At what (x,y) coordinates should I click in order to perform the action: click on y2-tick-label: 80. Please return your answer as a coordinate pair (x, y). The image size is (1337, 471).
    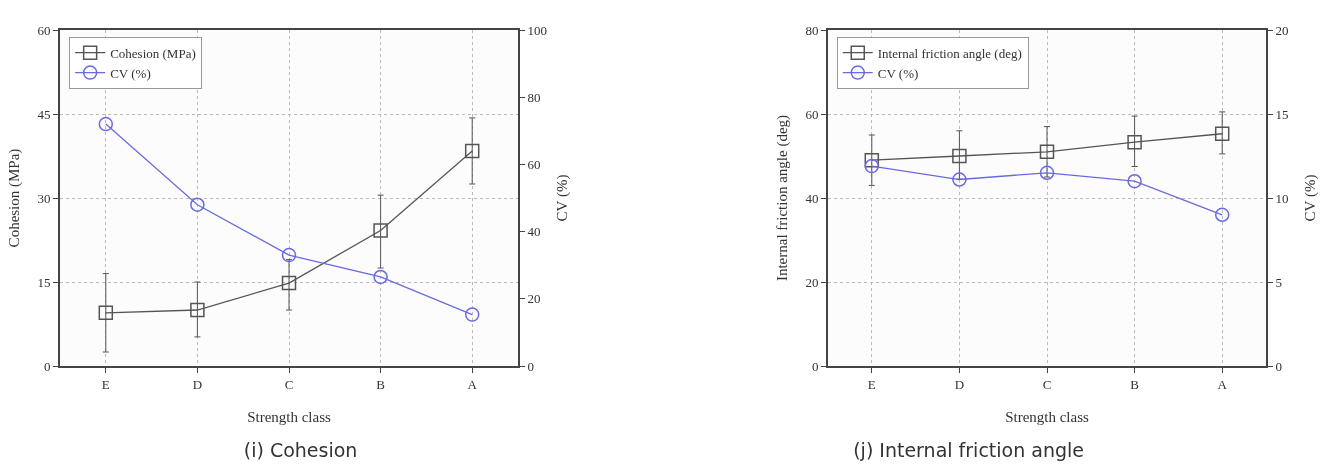
    Looking at the image, I should click on (534, 97).